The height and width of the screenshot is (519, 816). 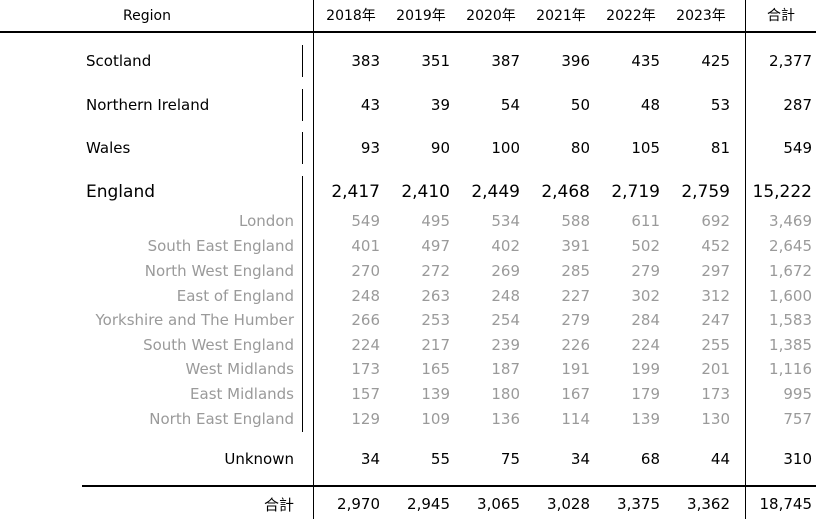 I want to click on cell-value: 3,028, so click(x=568, y=504).